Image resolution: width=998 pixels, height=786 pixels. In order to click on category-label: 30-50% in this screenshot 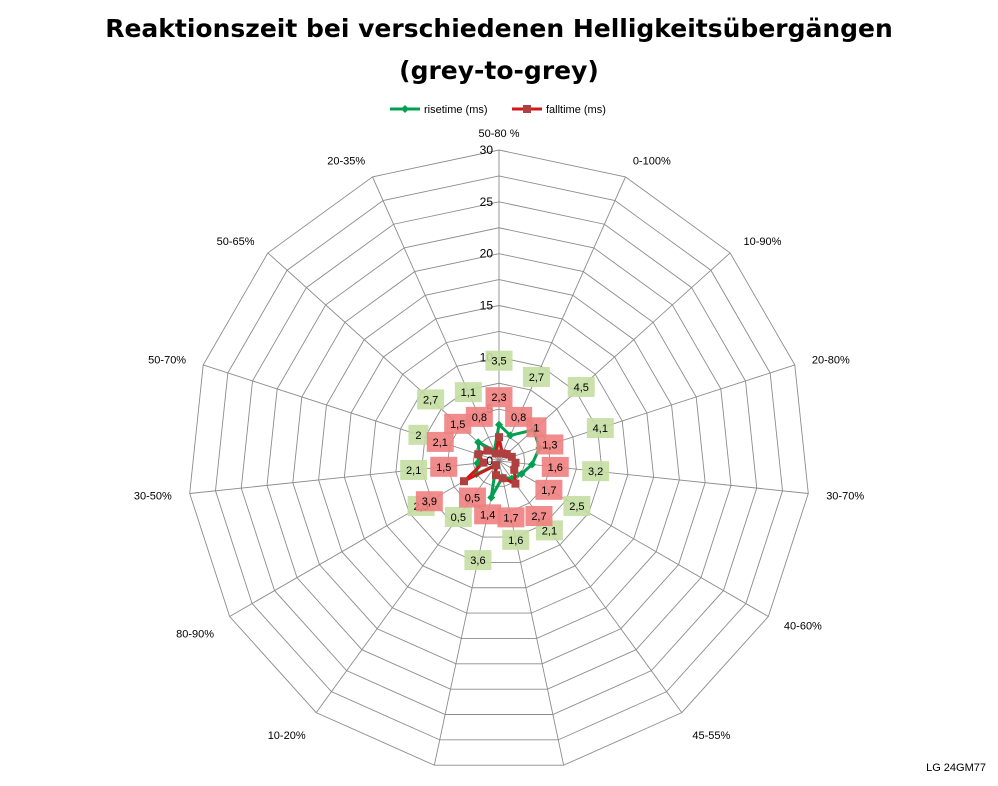, I will do `click(153, 496)`.